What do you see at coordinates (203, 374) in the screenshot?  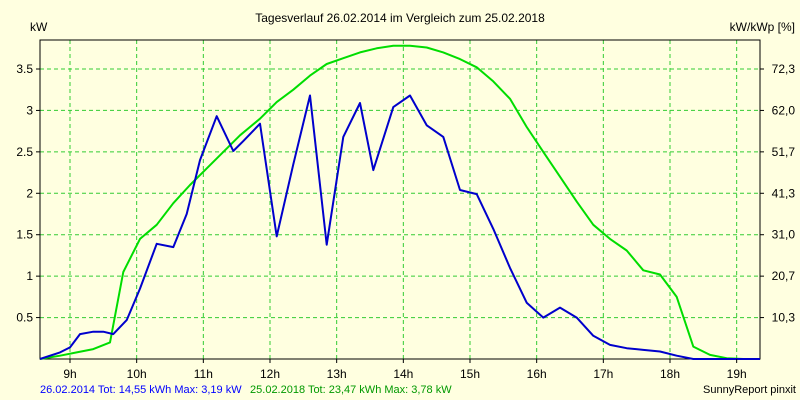 I see `x-tick-label: 11h` at bounding box center [203, 374].